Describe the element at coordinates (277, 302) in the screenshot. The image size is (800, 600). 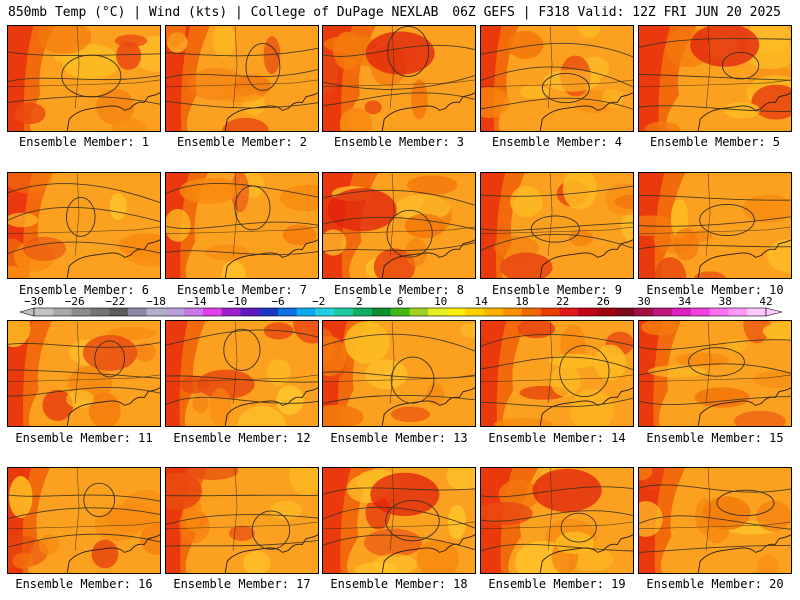
I see `colorbar-tick-label: −6` at that location.